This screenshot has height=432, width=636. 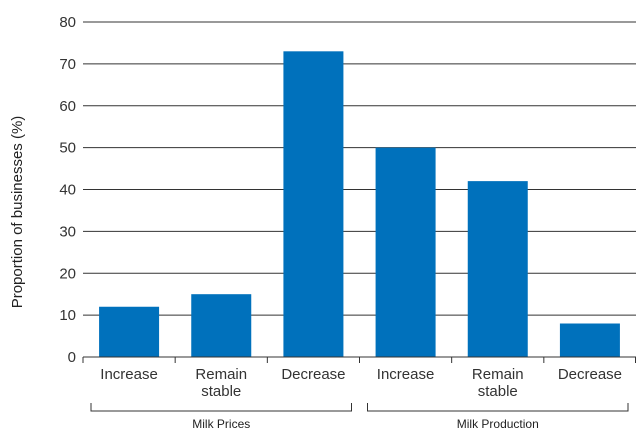 What do you see at coordinates (67, 148) in the screenshot?
I see `y-tick-label: 50` at bounding box center [67, 148].